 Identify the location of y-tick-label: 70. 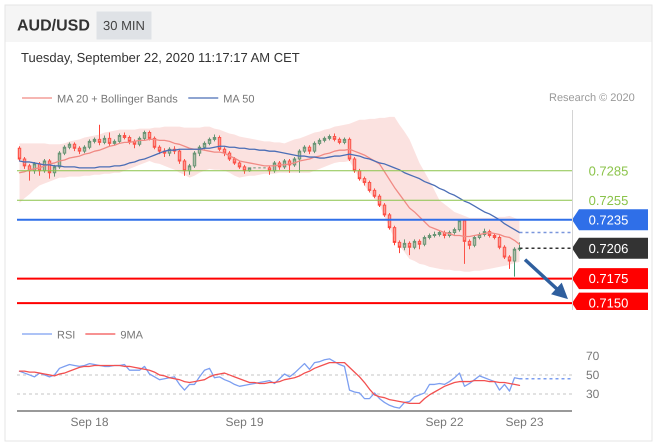
(593, 356).